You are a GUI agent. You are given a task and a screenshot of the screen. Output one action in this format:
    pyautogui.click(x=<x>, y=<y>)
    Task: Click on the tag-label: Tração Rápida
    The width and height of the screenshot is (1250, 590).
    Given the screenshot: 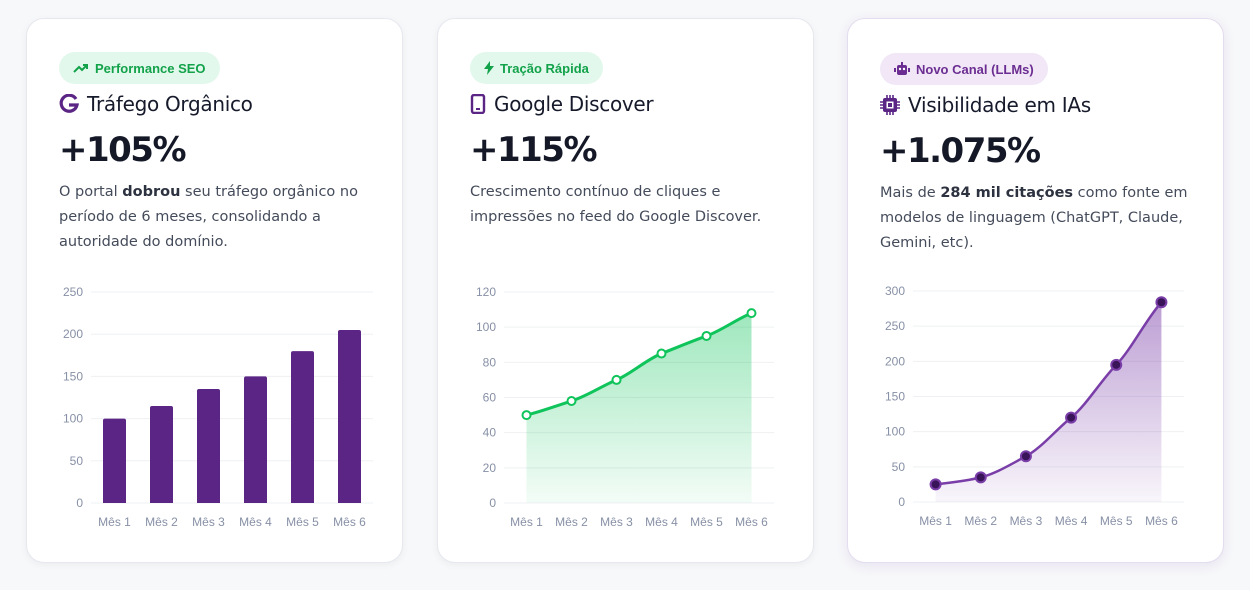 What is the action you would take?
    pyautogui.click(x=544, y=68)
    